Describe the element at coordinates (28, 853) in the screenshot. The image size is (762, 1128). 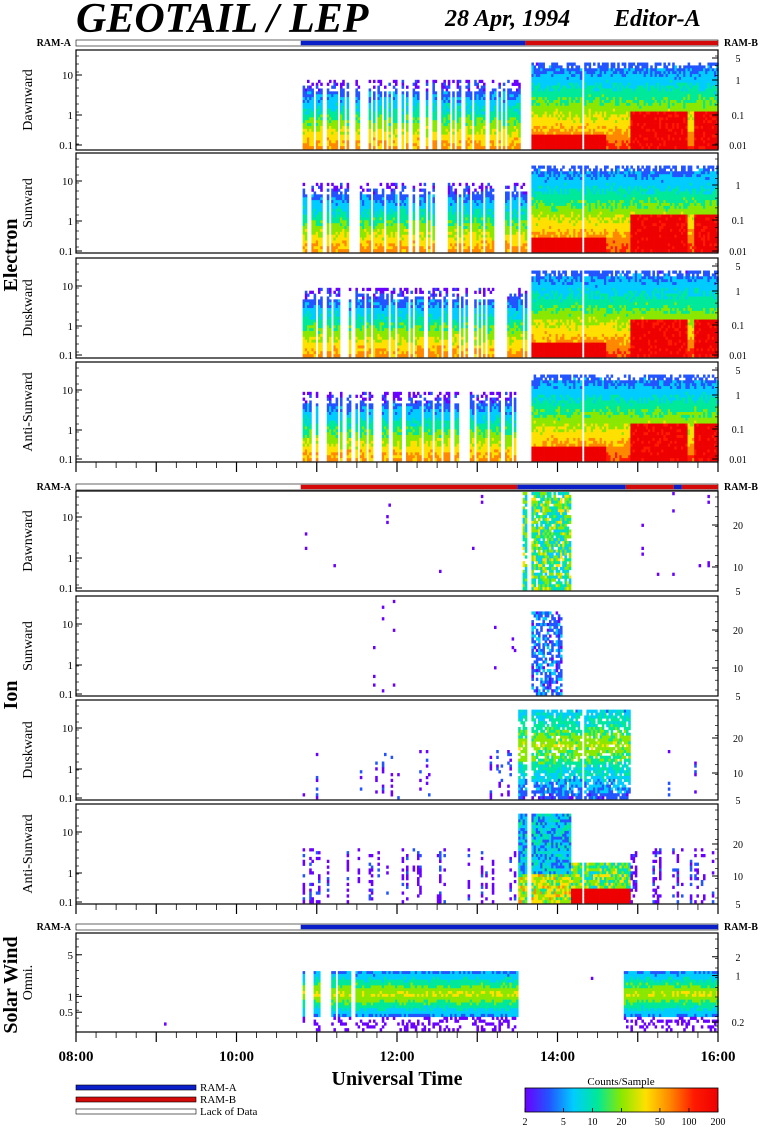
I see `panel-label: Anti-Sunward` at that location.